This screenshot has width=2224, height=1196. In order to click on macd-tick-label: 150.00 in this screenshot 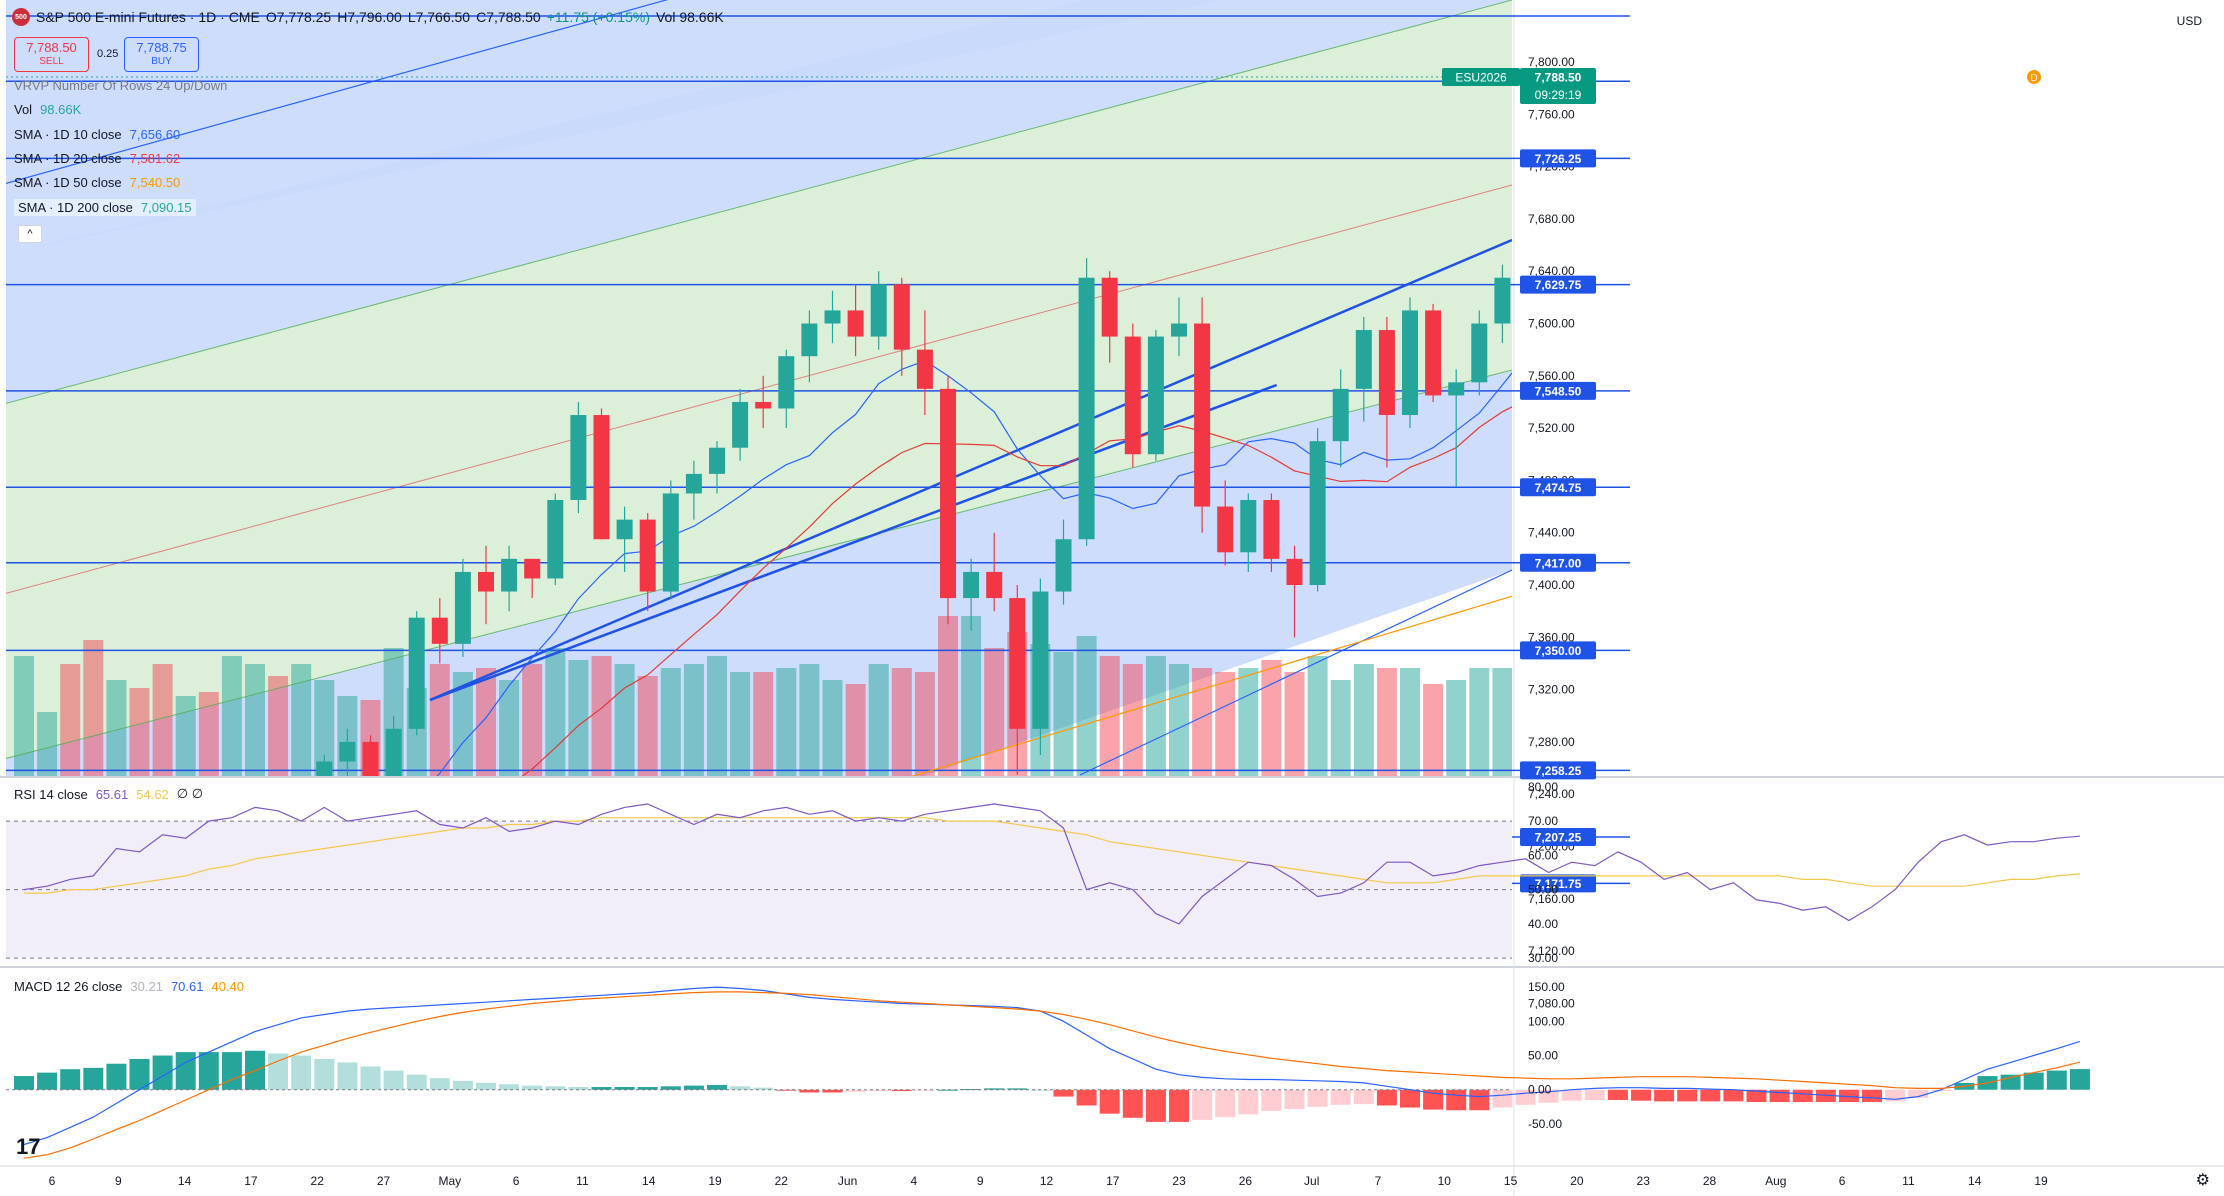, I will do `click(1546, 987)`.